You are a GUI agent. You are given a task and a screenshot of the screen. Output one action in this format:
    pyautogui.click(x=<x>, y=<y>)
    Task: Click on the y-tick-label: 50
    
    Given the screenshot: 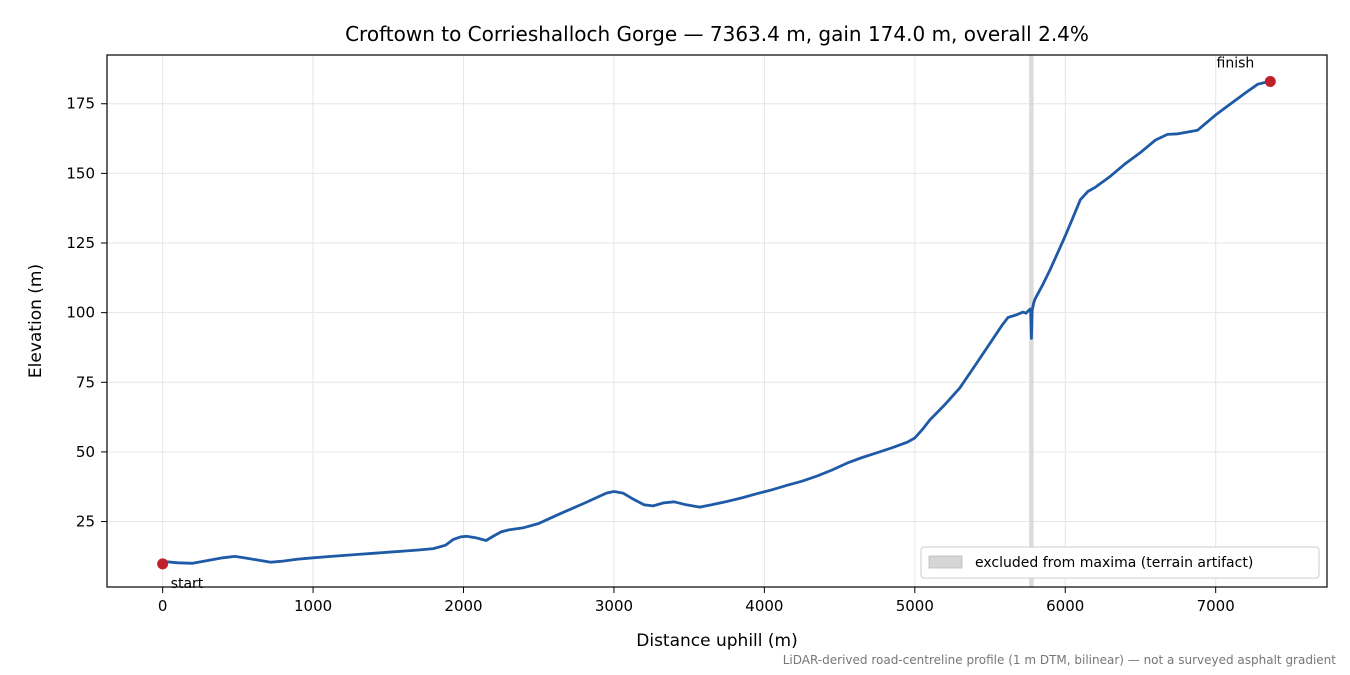 What is the action you would take?
    pyautogui.click(x=85, y=452)
    